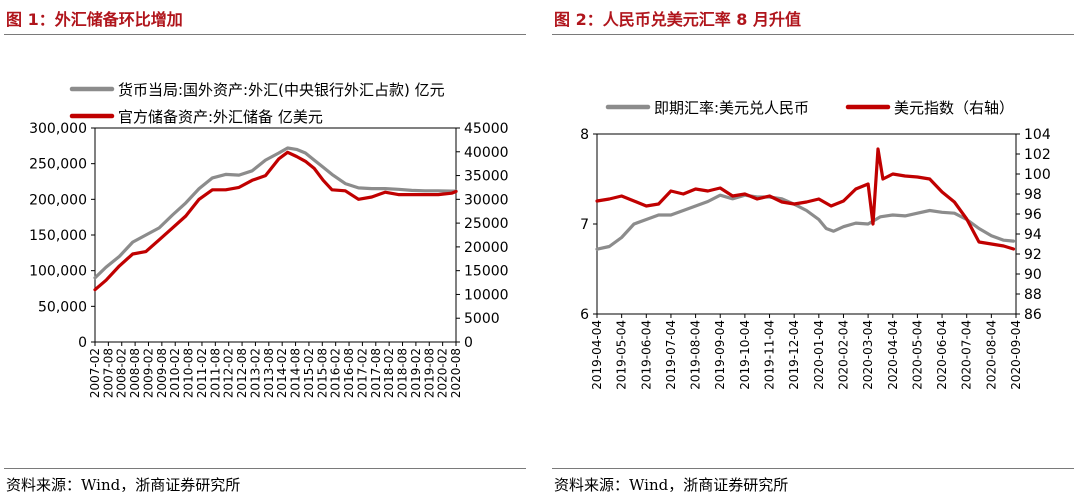  I want to click on right-ytick-left-label: 8, so click(584, 135).